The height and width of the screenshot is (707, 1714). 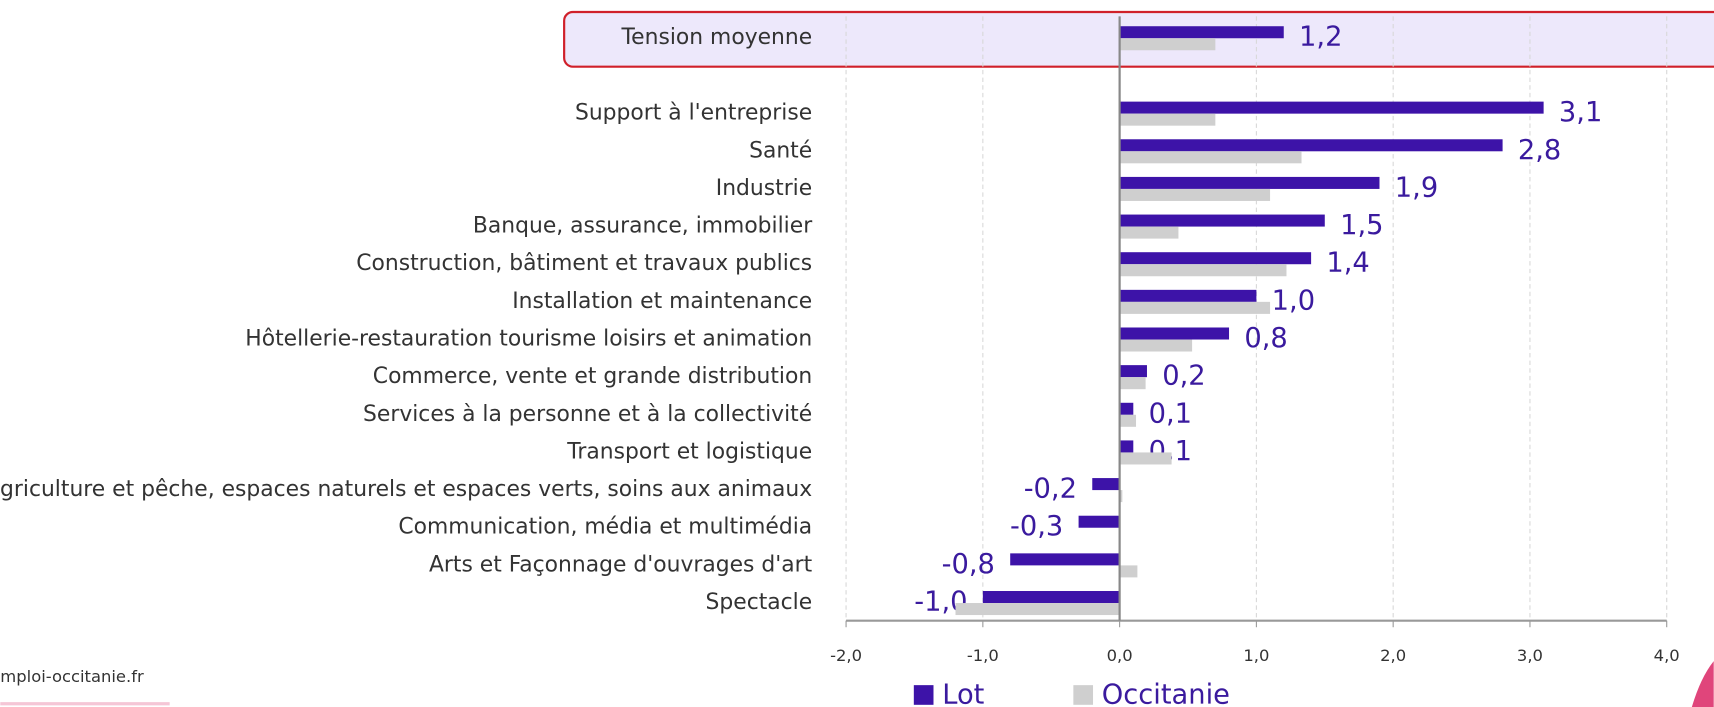 I want to click on value-label: 0,2, so click(x=1183, y=376).